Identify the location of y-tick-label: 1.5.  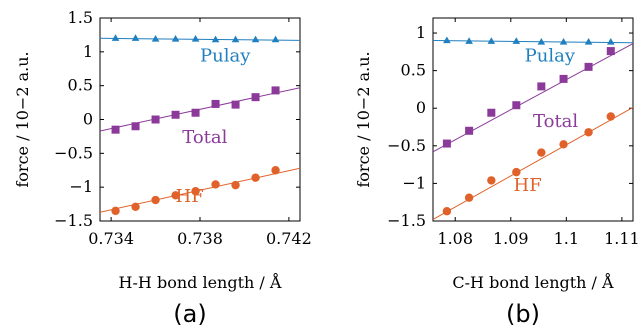
(80, 17).